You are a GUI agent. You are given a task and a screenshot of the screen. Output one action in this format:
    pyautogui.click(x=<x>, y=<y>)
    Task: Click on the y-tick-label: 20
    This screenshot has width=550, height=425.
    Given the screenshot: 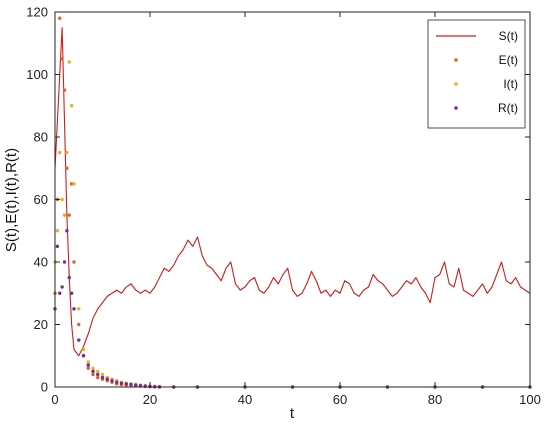 What is the action you would take?
    pyautogui.click(x=41, y=324)
    